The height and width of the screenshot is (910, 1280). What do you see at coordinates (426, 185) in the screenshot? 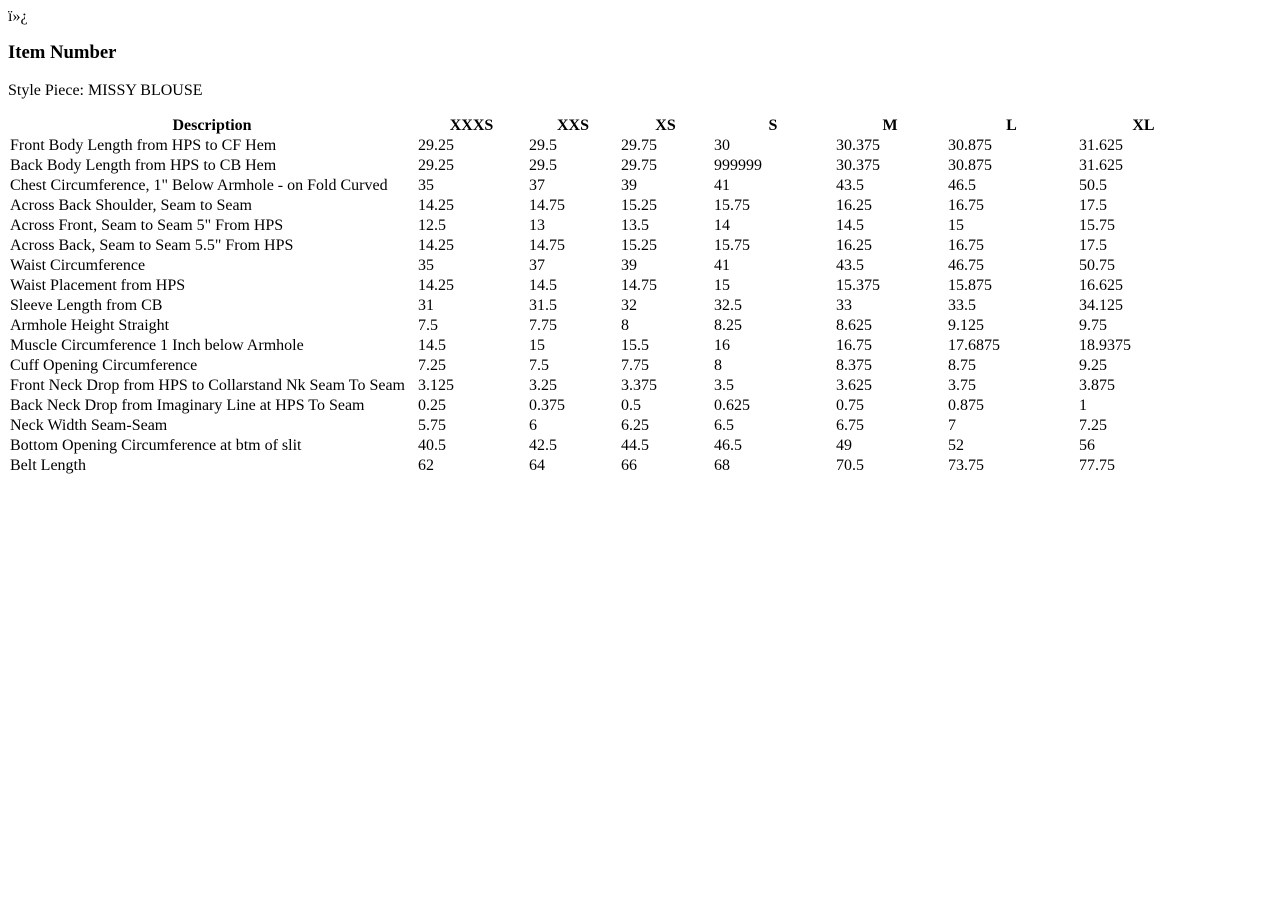
I see `measurement-value-xxxs: 35` at bounding box center [426, 185].